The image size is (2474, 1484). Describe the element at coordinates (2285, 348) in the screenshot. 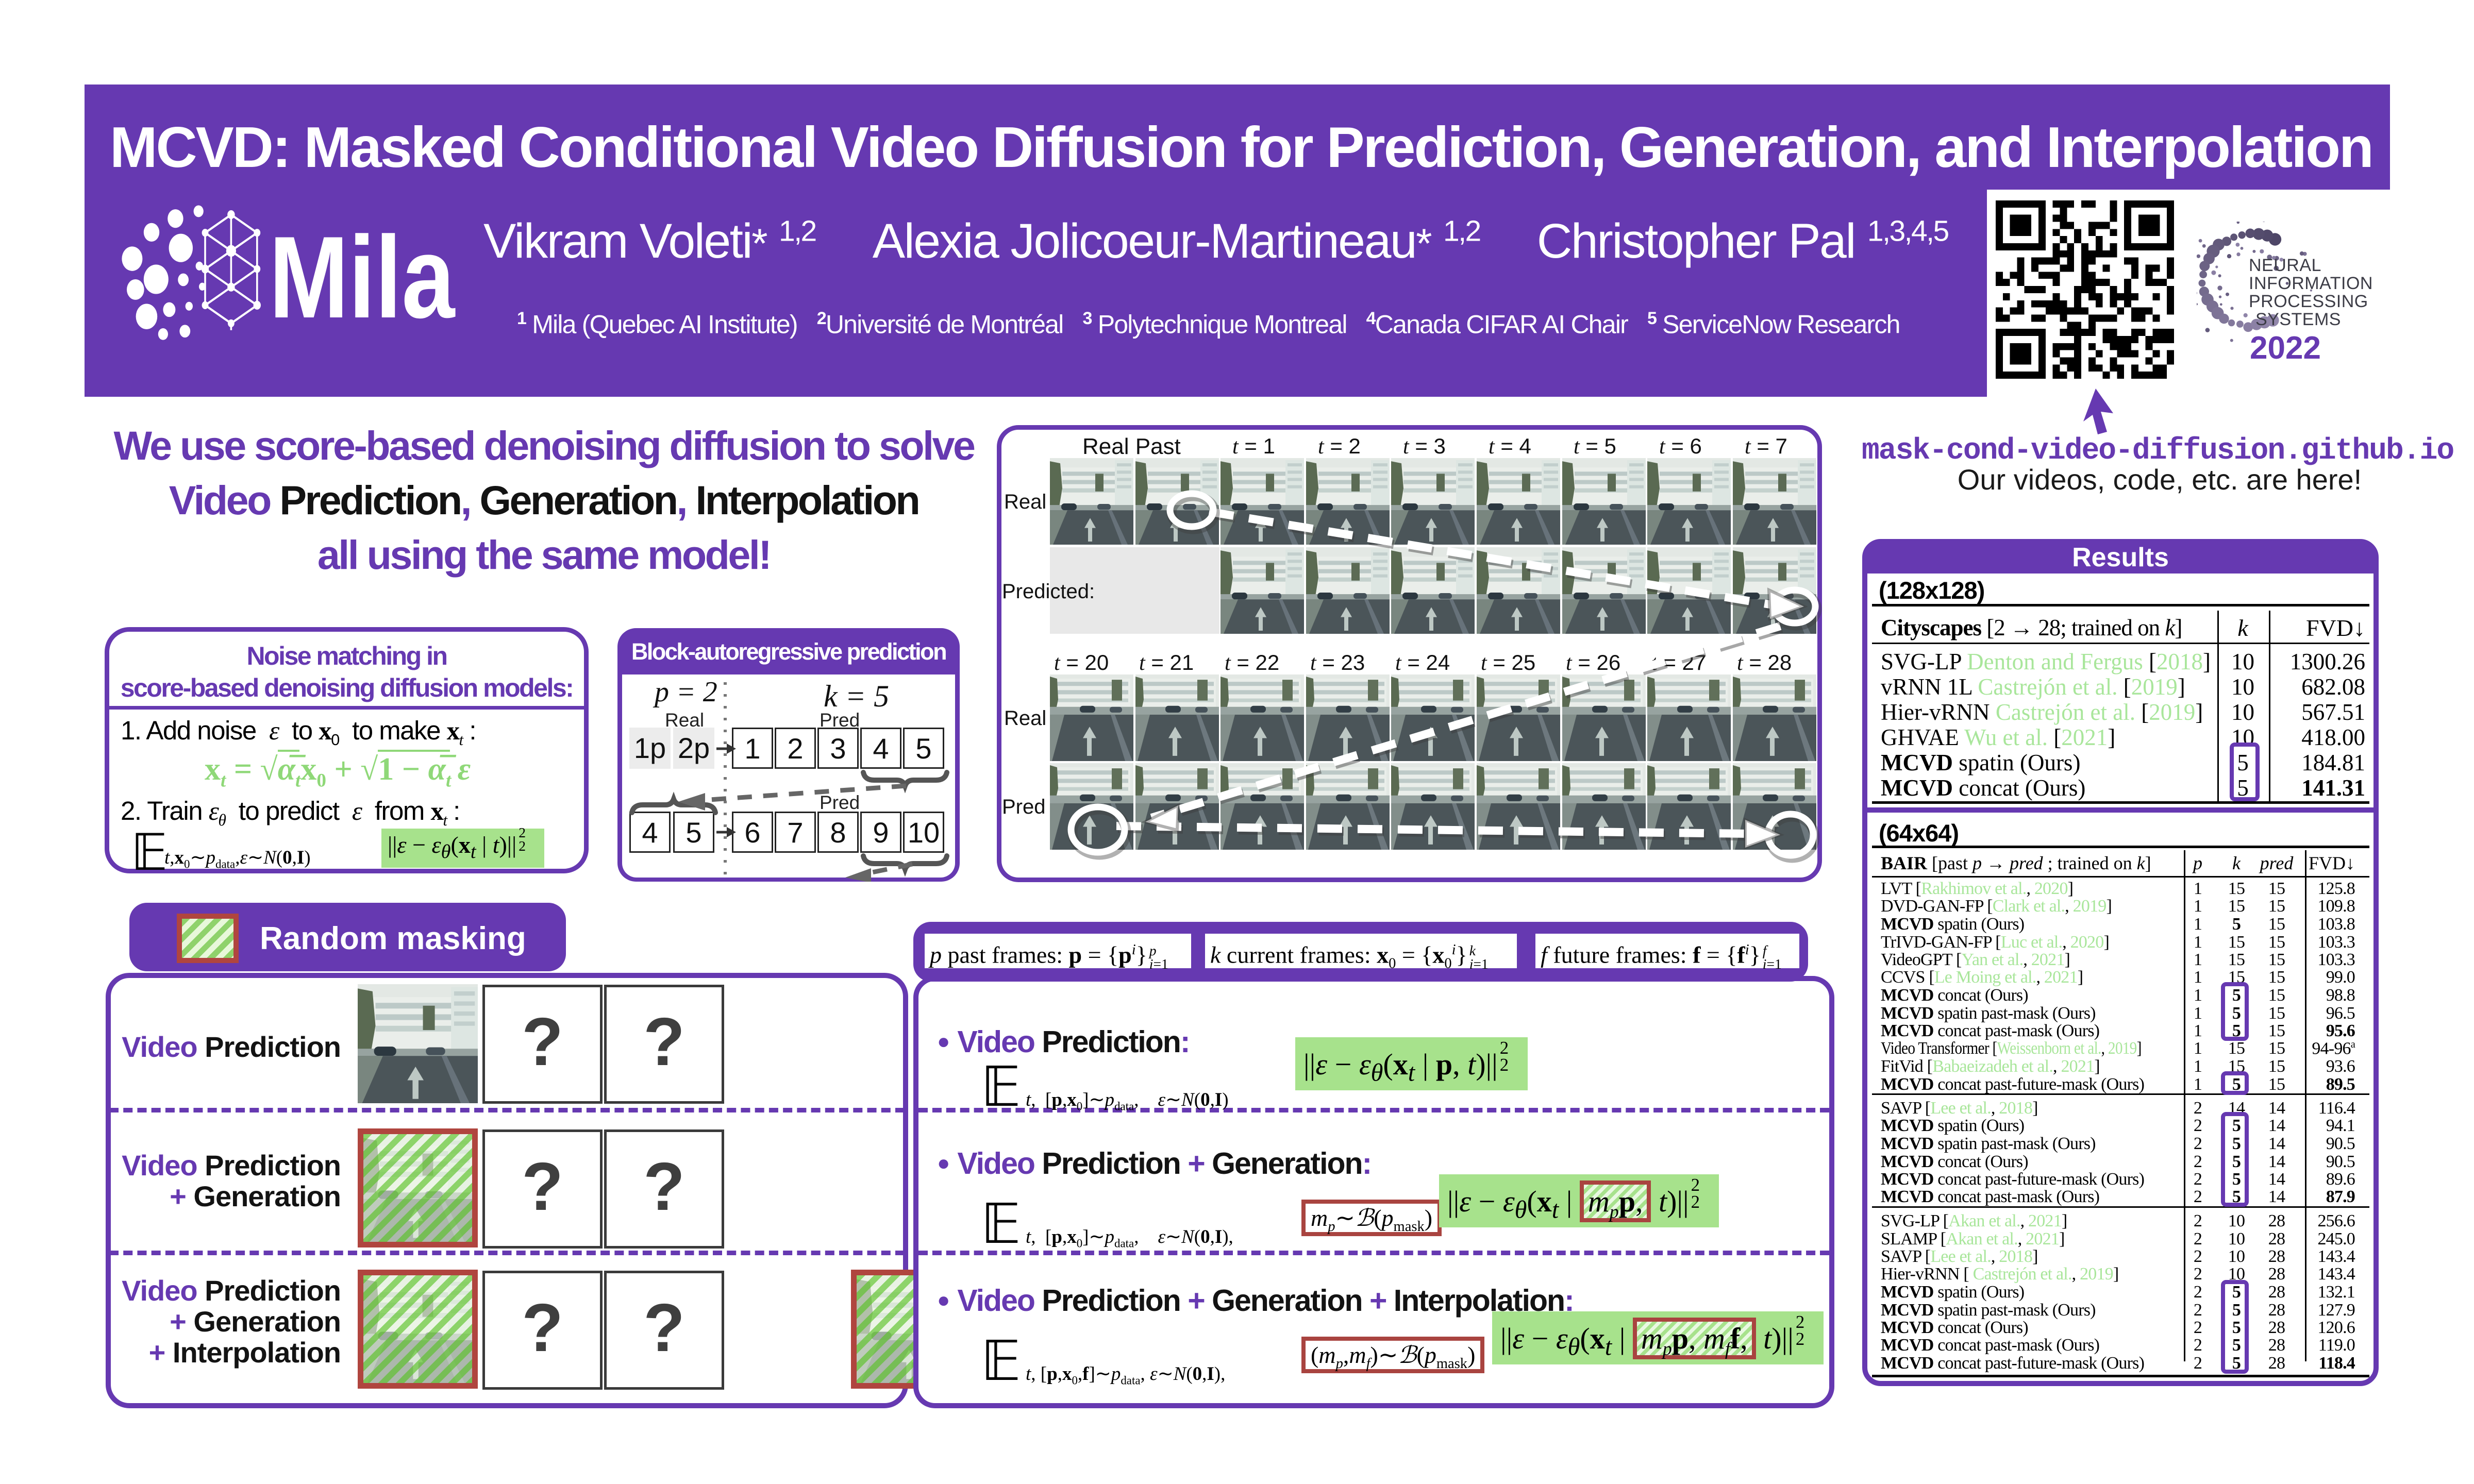

I see `svg-text: 2022` at that location.